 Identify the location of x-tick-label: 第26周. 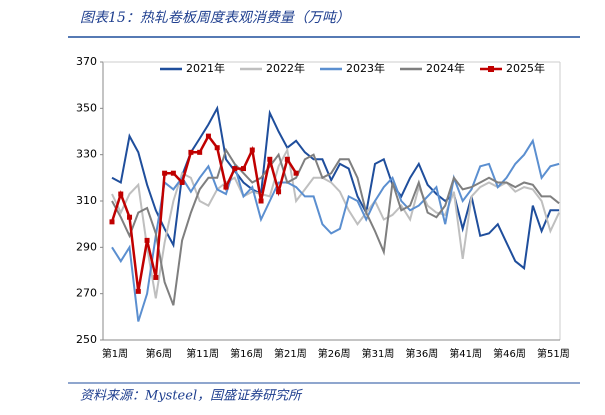
(334, 353).